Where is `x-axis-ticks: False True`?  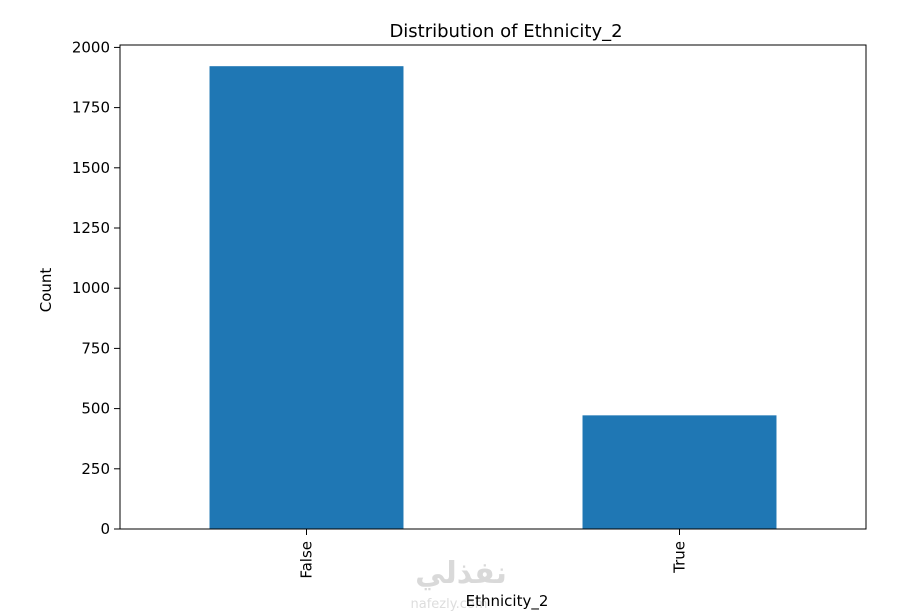
x-axis-ticks: False True is located at coordinates (493, 554).